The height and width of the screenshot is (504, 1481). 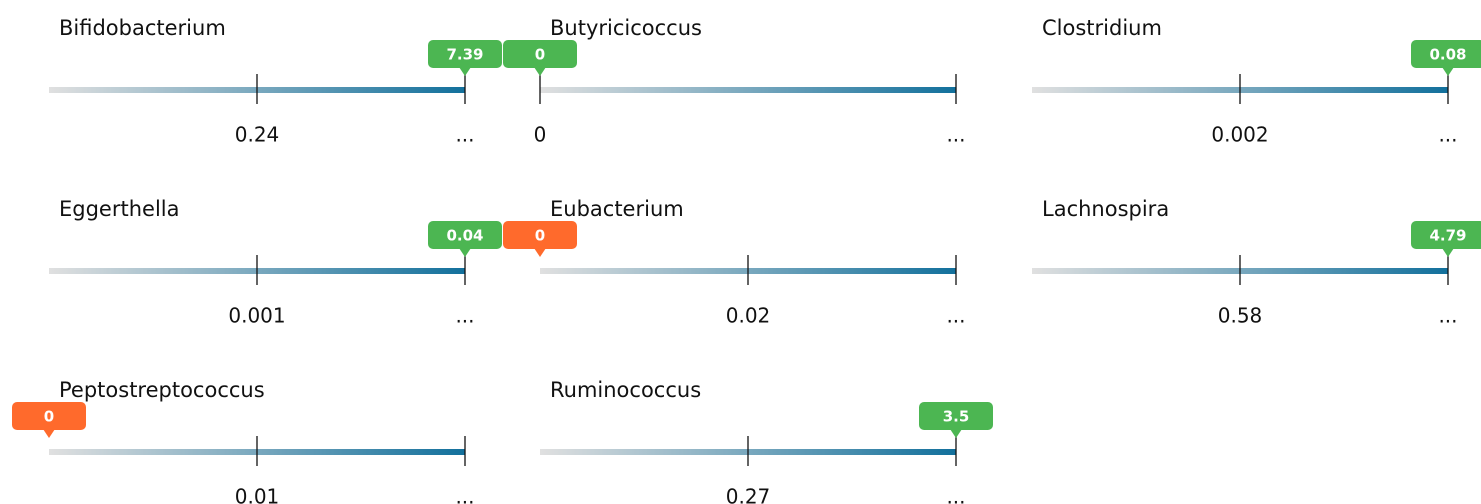 I want to click on badge-label: 7.39, so click(x=464, y=55).